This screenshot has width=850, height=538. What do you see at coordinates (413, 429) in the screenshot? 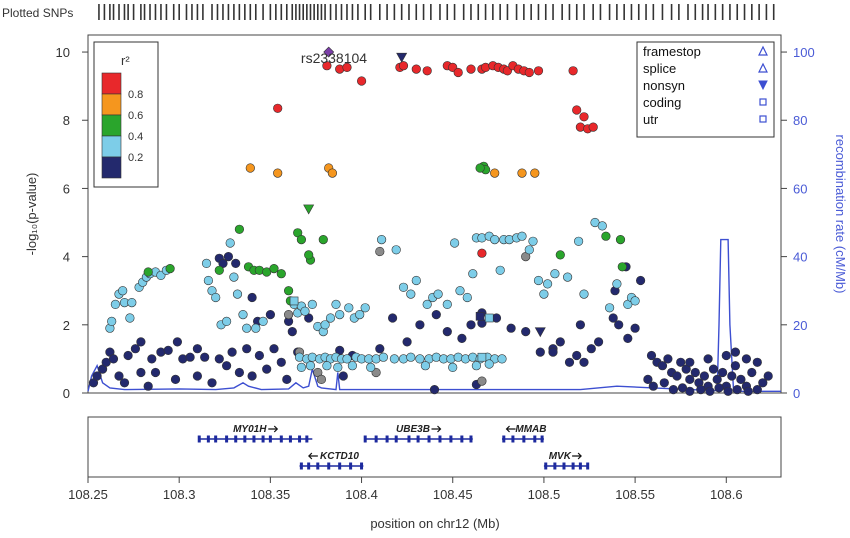
I see `gene-label: UBE3B` at bounding box center [413, 429].